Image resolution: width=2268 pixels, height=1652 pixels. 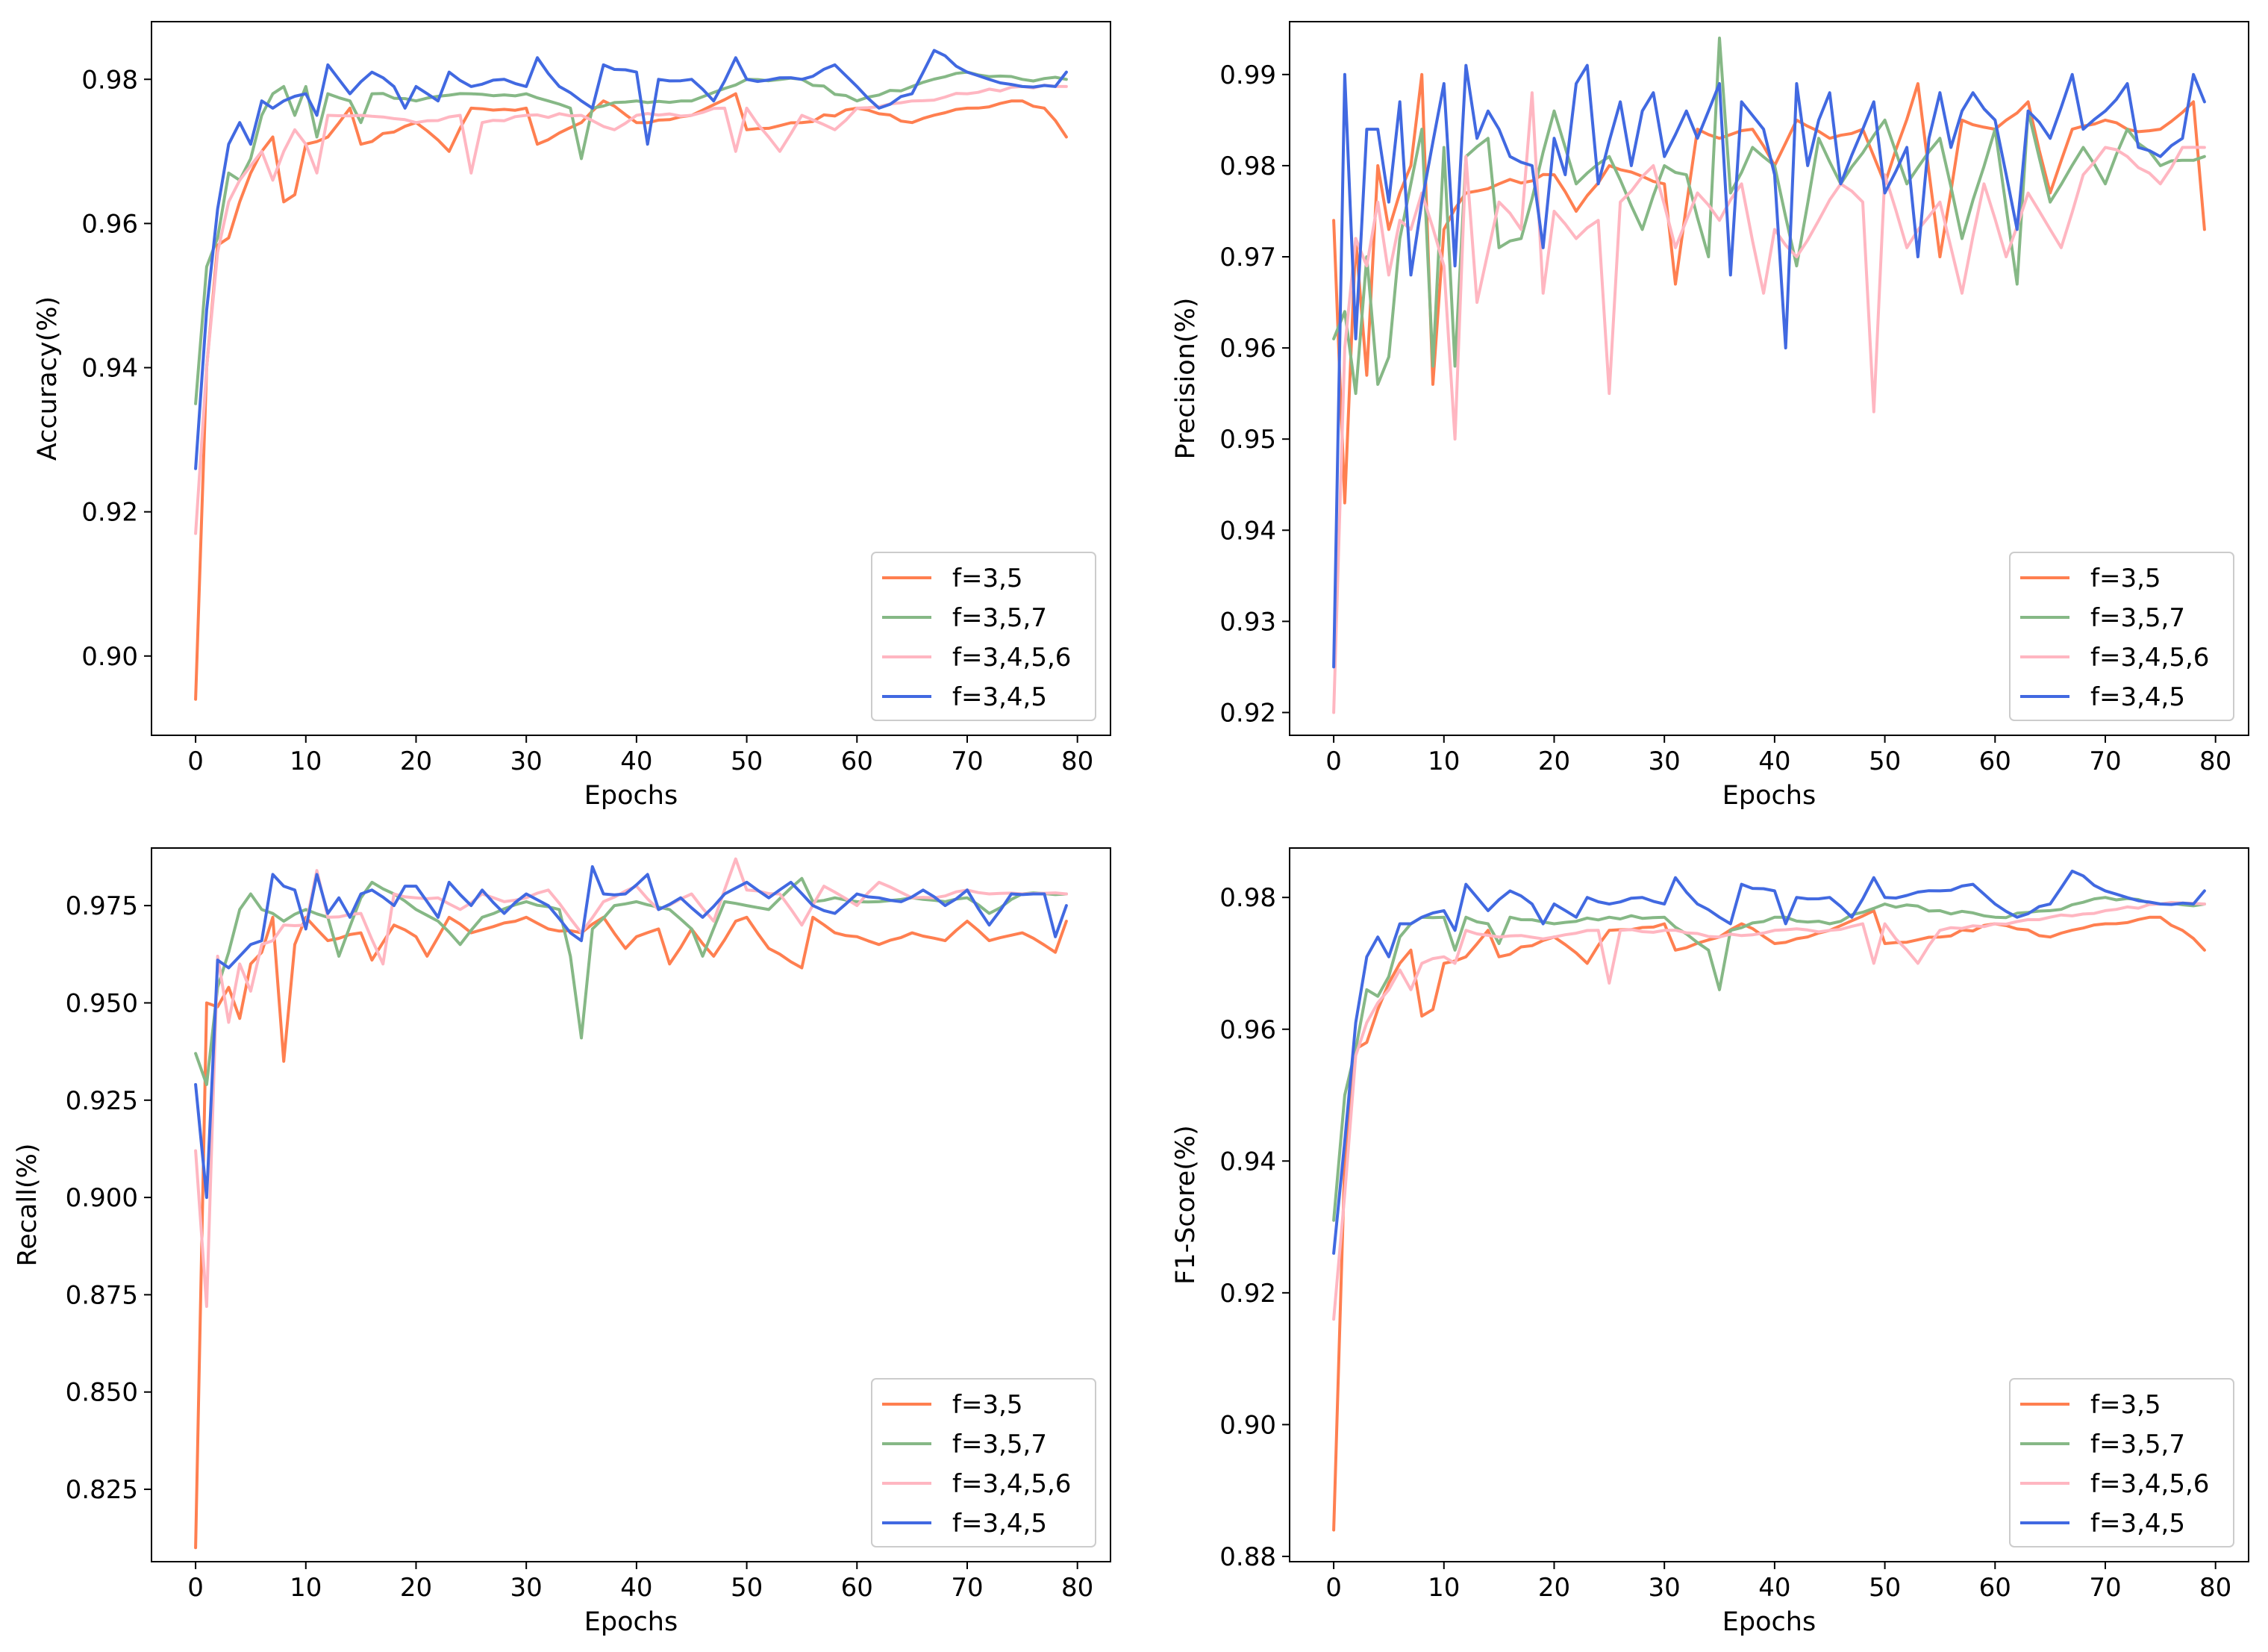 I want to click on f1-y-tick-label: 0.96, so click(x=1247, y=1030).